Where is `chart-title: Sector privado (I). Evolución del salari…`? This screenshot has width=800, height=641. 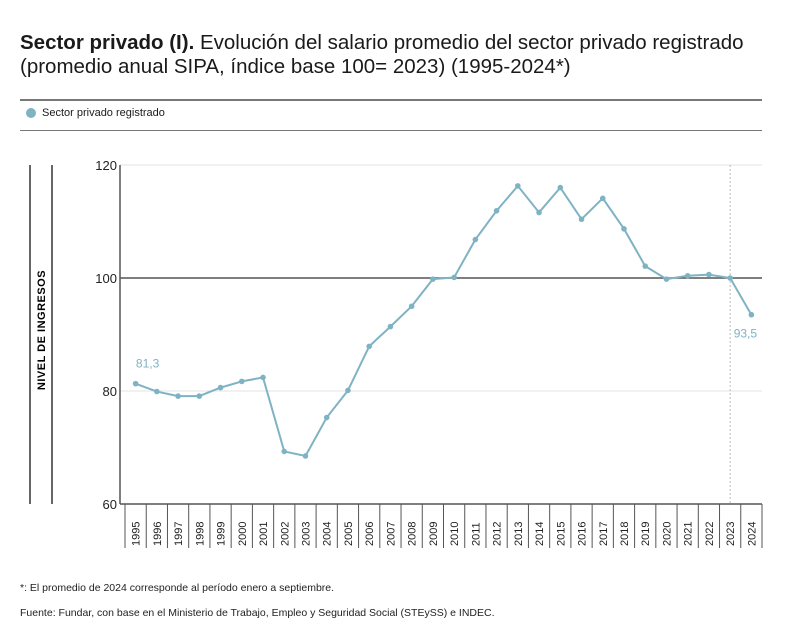 chart-title: Sector privado (I). Evolución del salari… is located at coordinates (405, 55).